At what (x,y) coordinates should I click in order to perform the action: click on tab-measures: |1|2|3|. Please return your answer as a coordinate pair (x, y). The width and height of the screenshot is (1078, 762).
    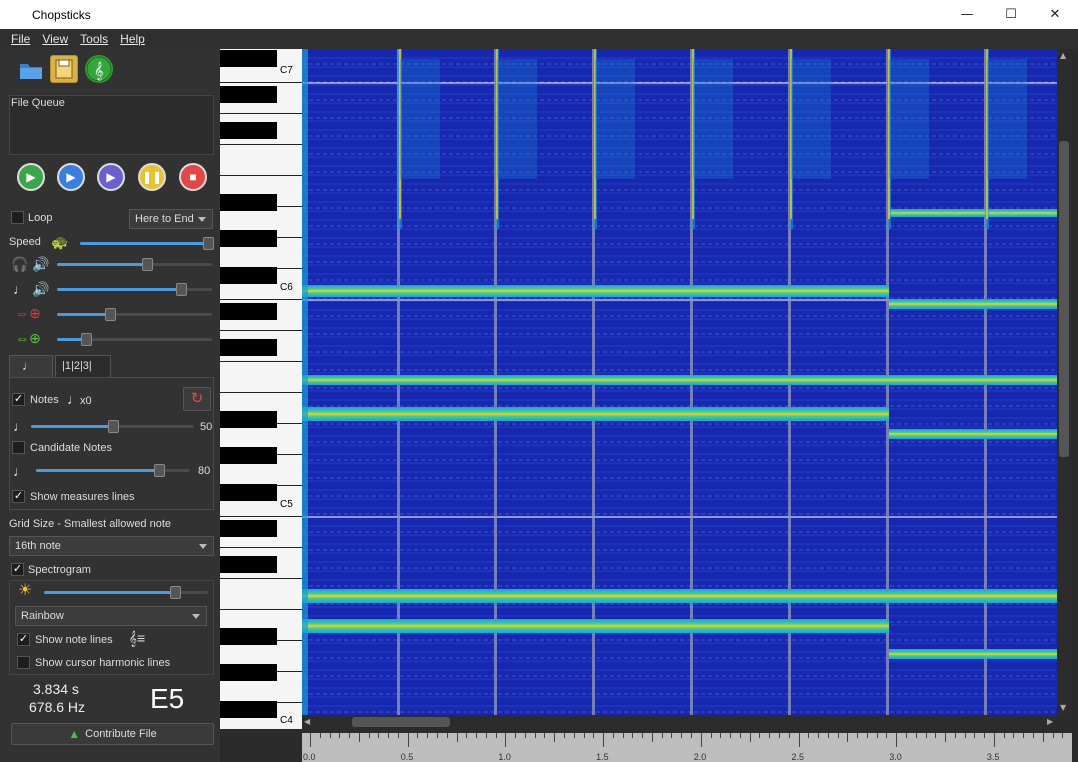
    Looking at the image, I should click on (83, 366).